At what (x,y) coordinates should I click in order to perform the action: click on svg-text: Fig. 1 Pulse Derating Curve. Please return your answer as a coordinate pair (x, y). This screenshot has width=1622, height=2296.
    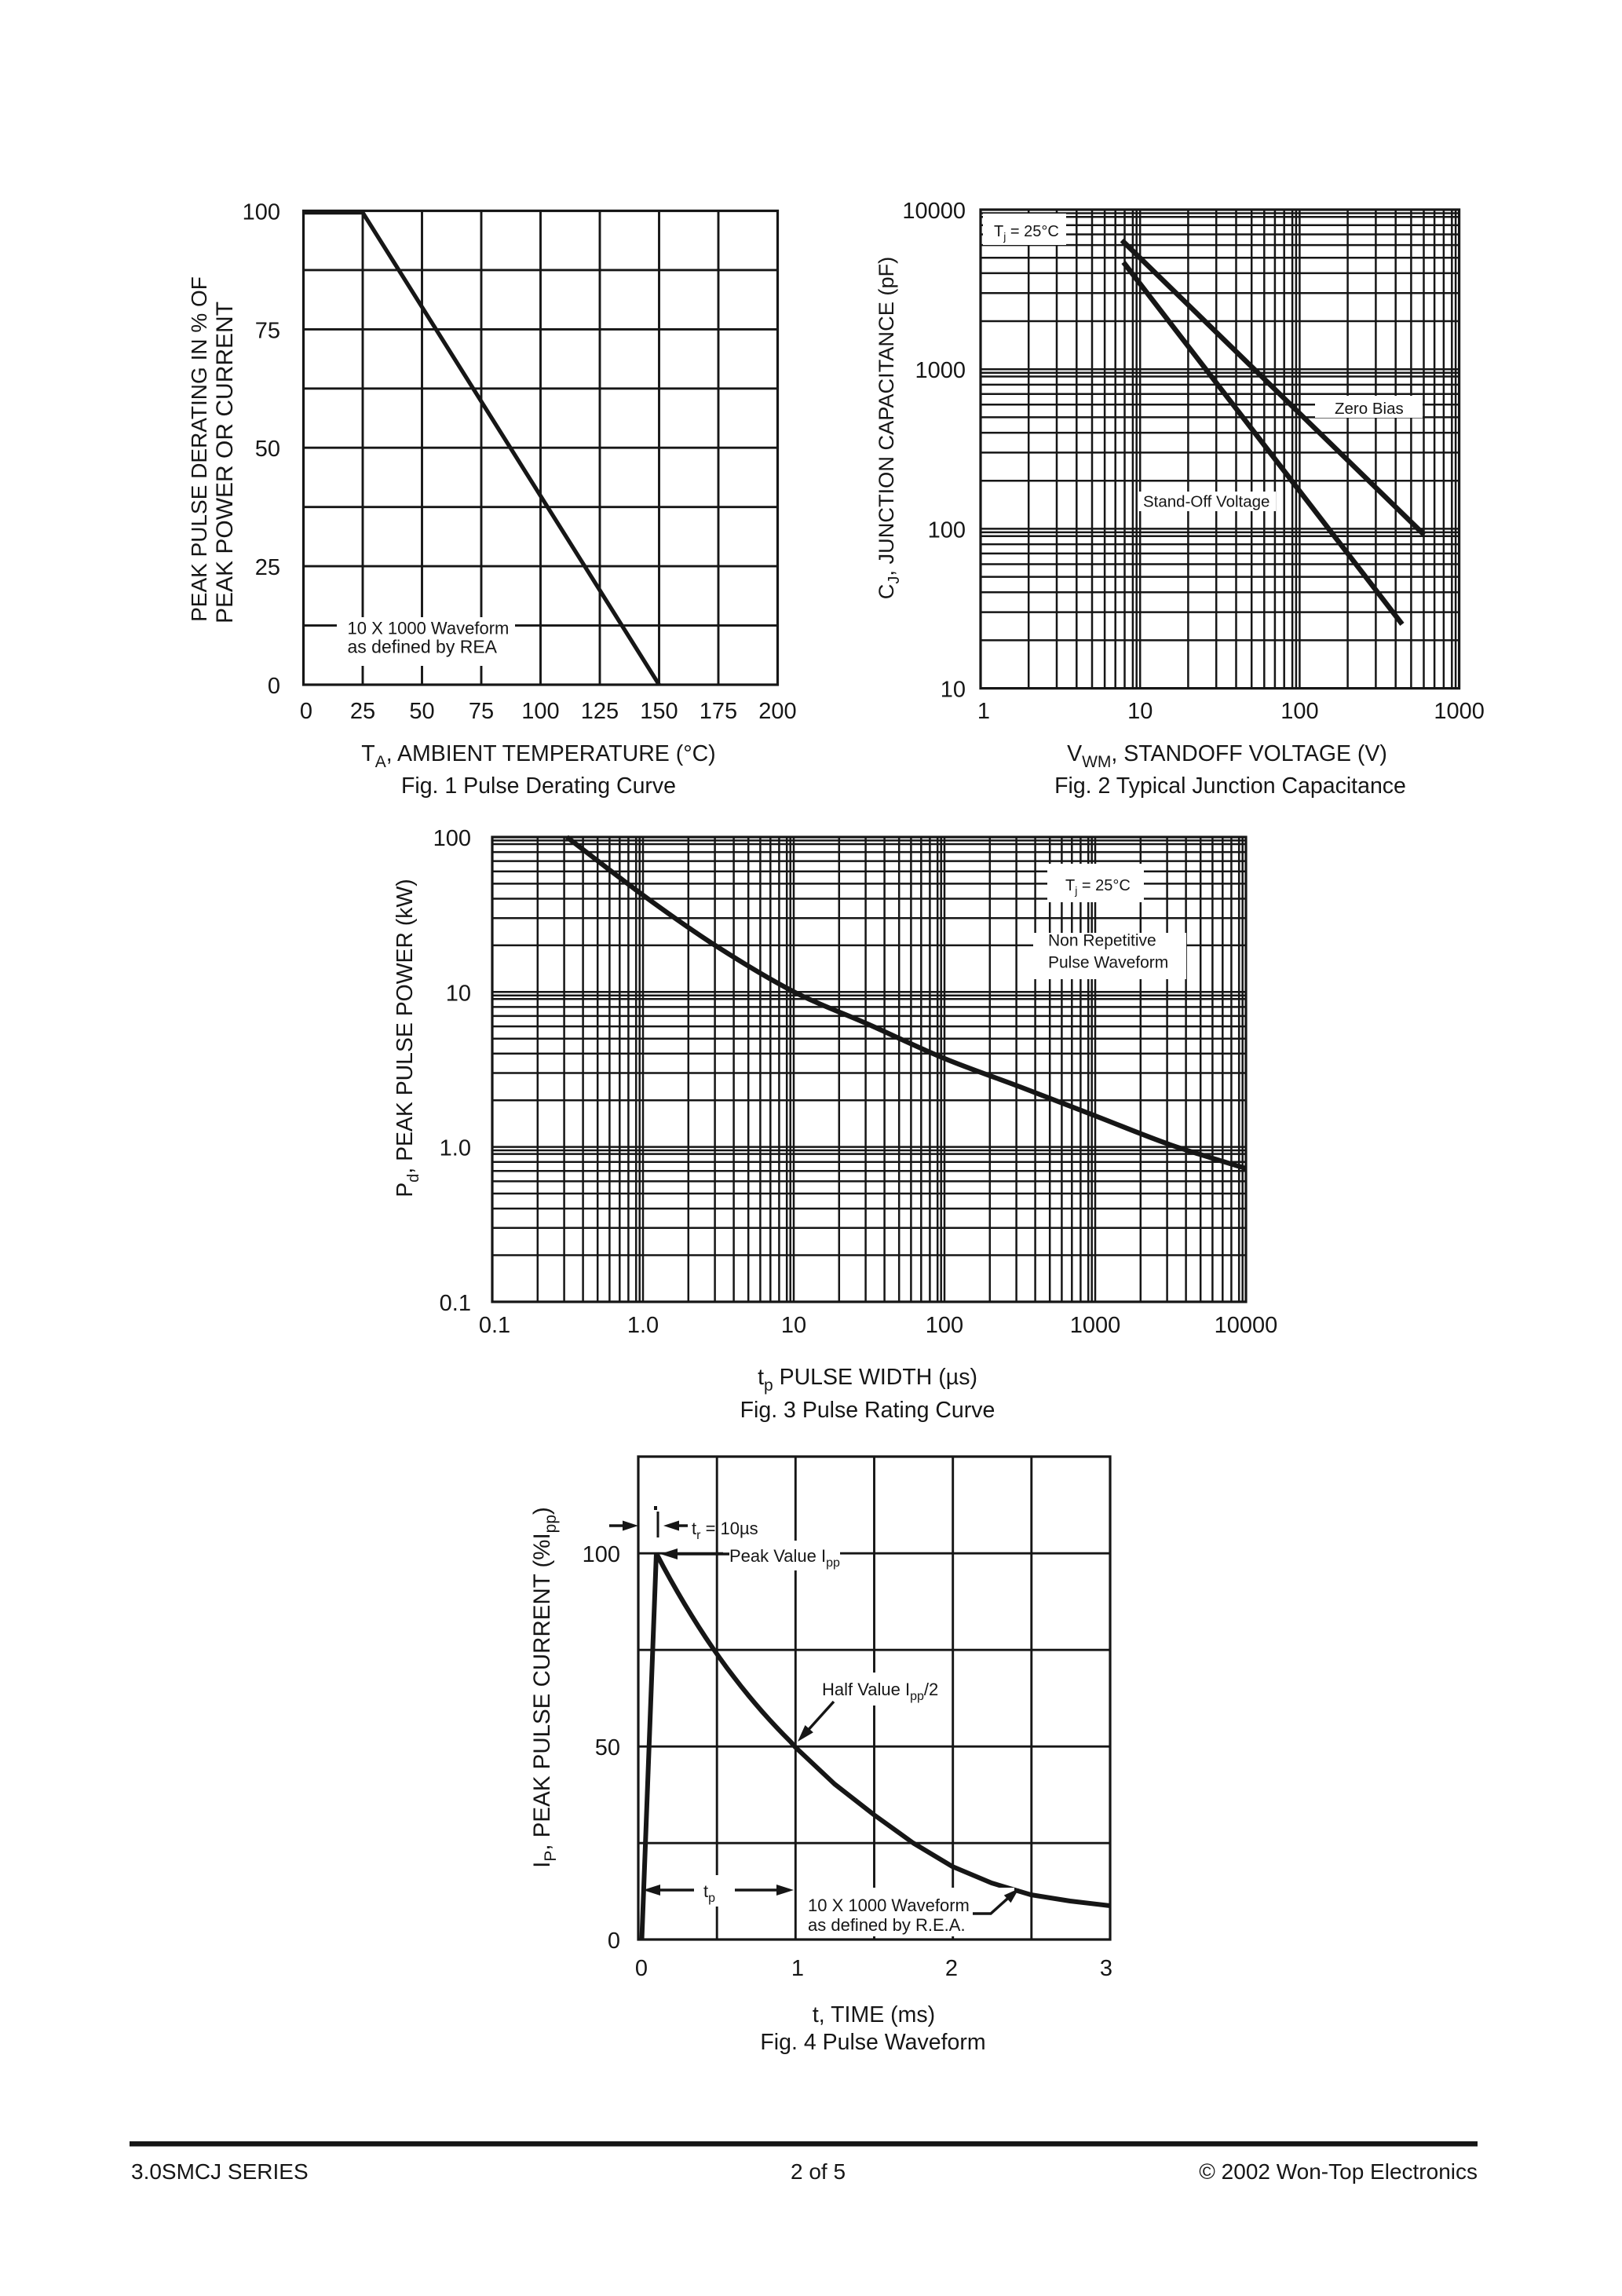
    Looking at the image, I should click on (538, 786).